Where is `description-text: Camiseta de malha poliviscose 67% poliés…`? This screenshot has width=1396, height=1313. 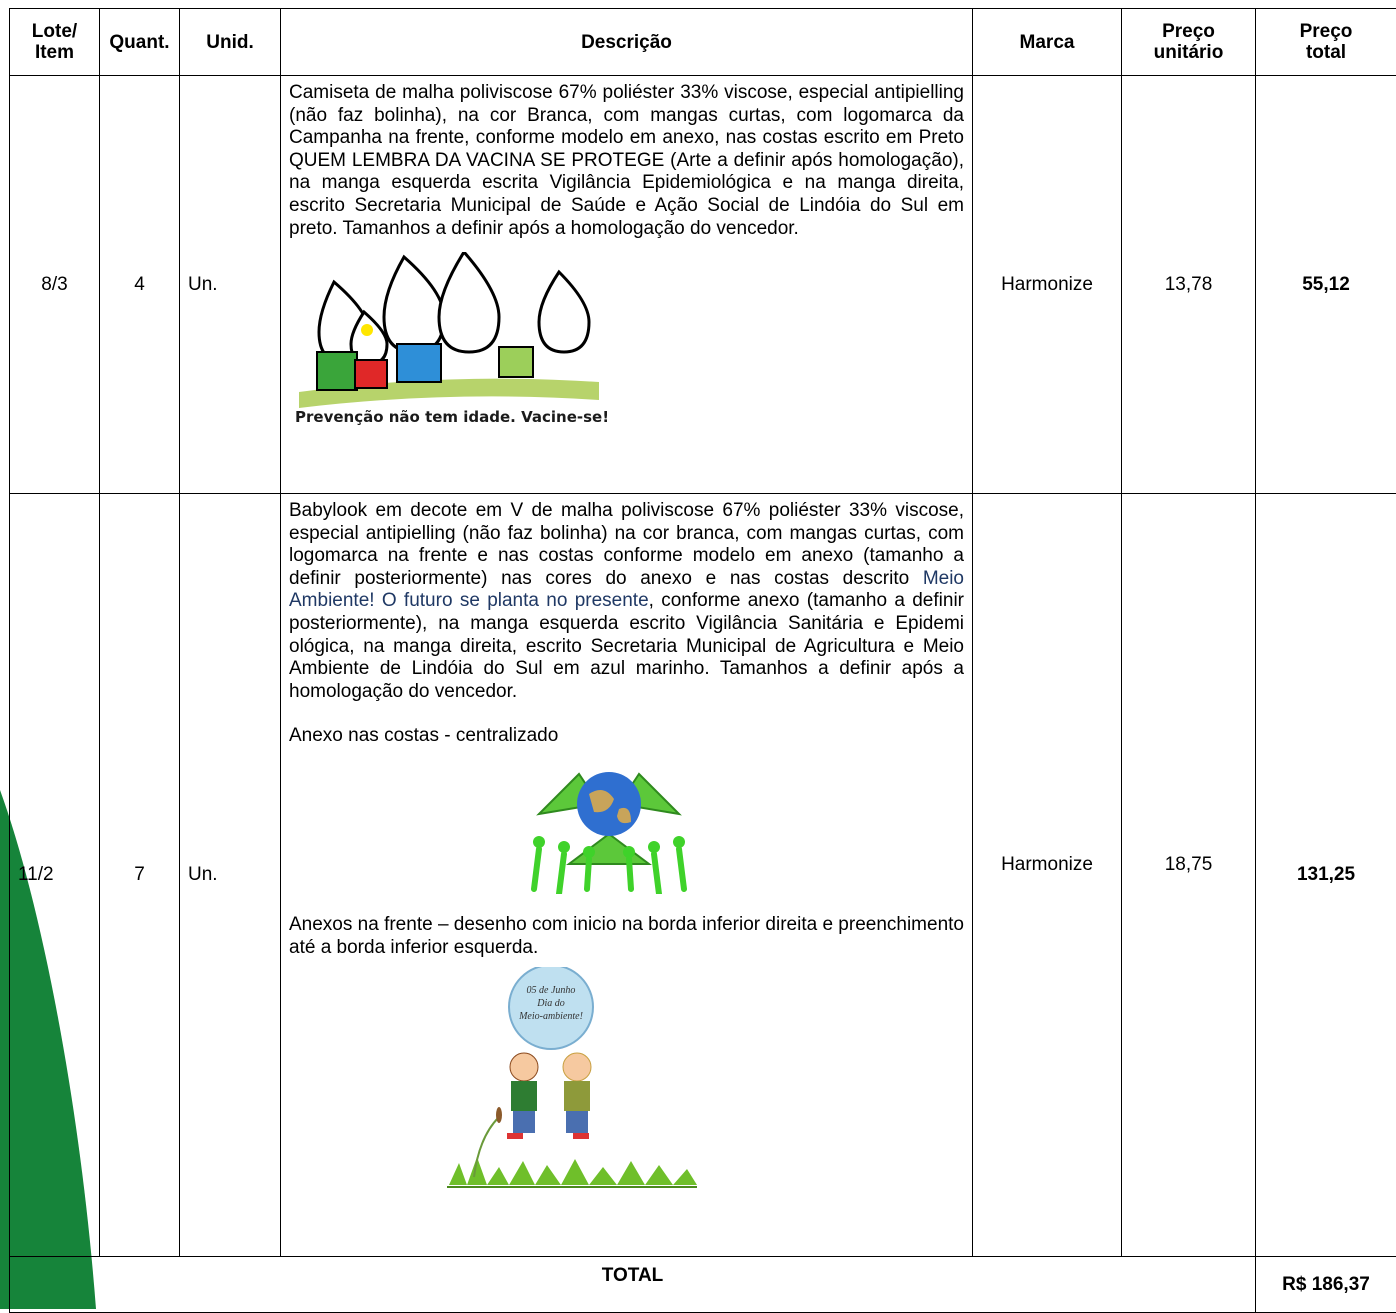
description-text: Camiseta de malha poliviscose 67% poliés… is located at coordinates (626, 161).